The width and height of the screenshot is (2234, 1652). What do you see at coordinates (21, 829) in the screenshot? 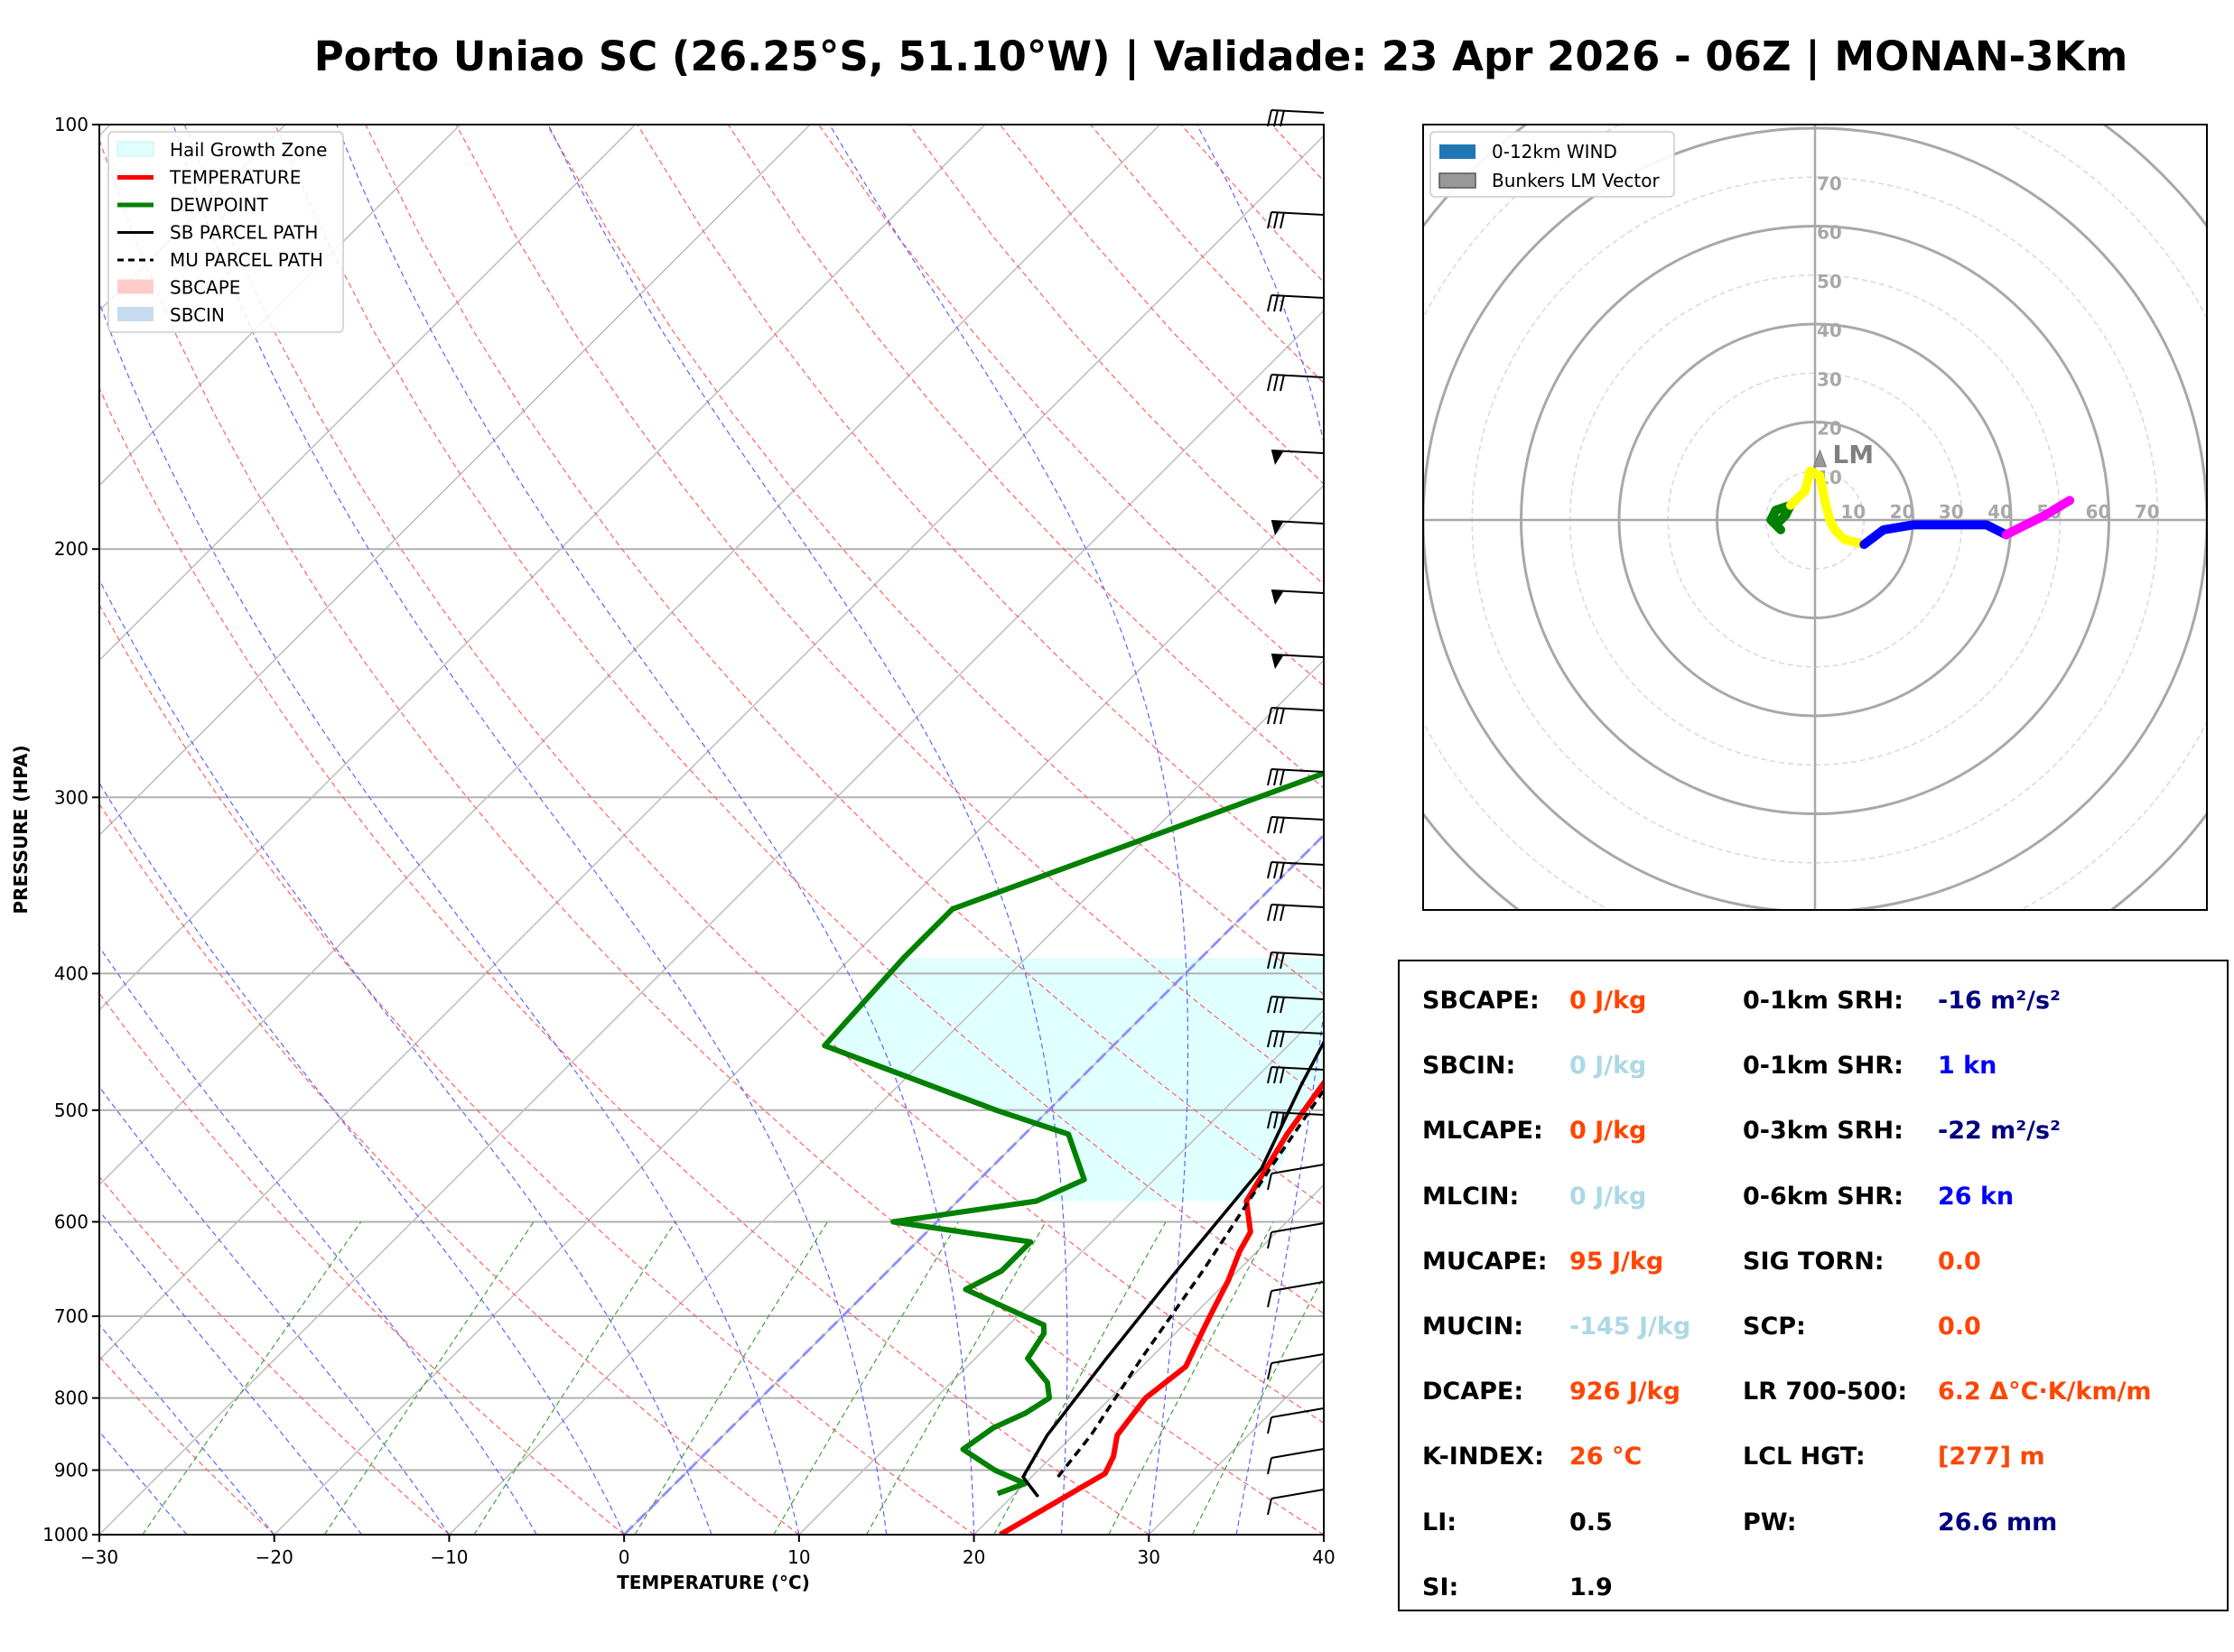
I see `y-axis-label: PRESSURE (HPA)` at bounding box center [21, 829].